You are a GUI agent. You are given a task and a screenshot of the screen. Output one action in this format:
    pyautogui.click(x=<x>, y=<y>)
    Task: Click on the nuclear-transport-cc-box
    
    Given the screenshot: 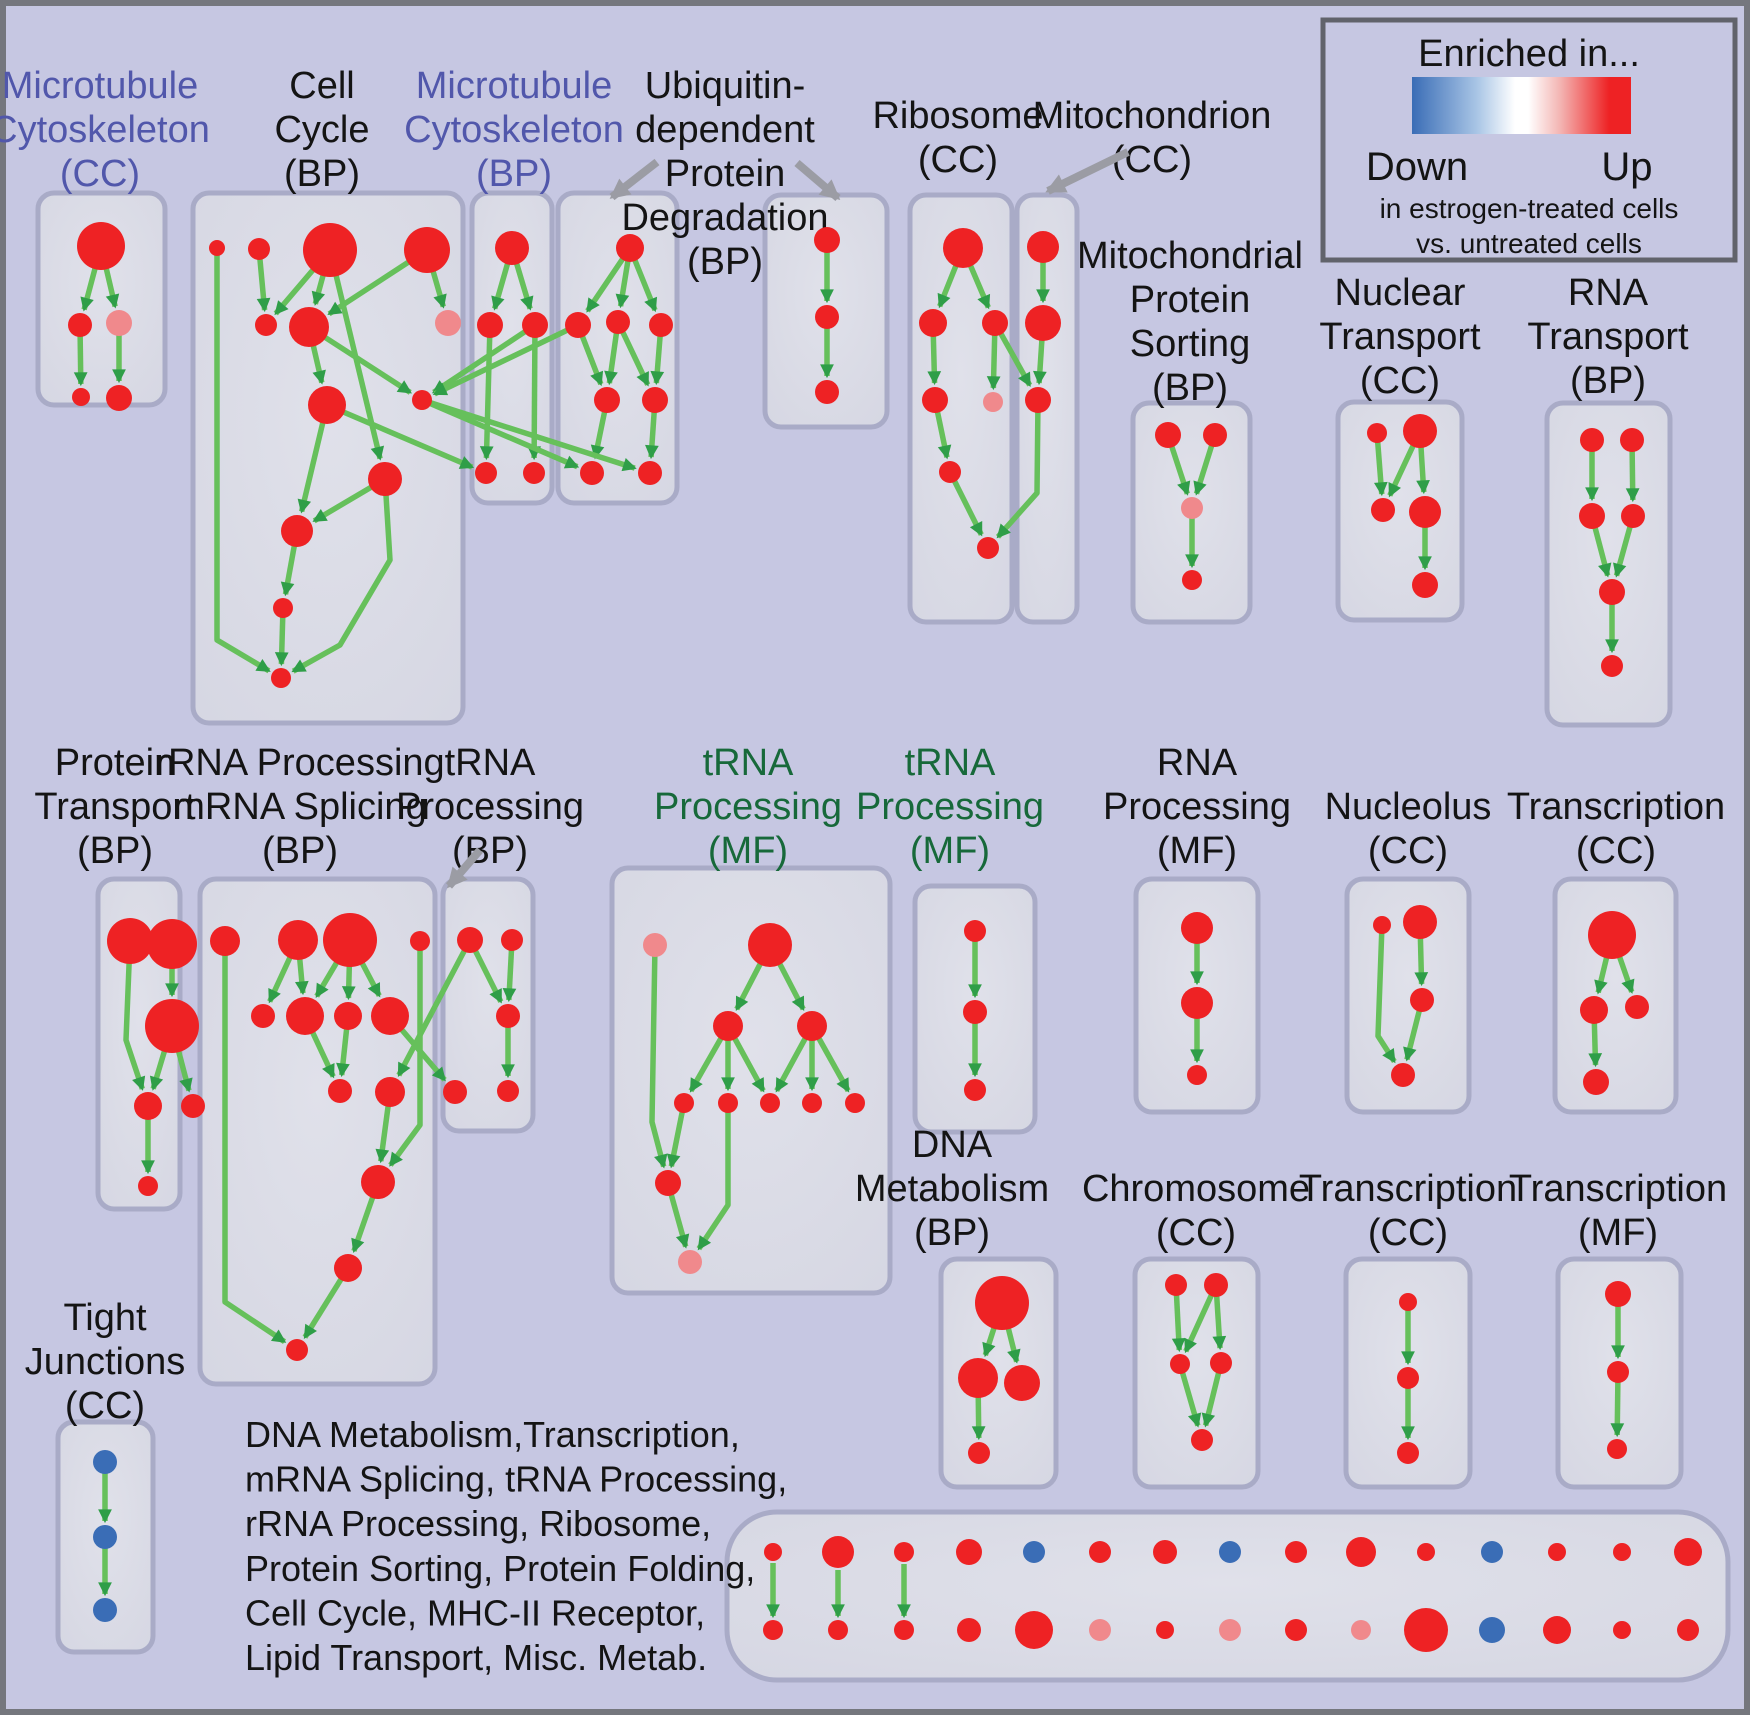 What is the action you would take?
    pyautogui.click(x=1400, y=511)
    